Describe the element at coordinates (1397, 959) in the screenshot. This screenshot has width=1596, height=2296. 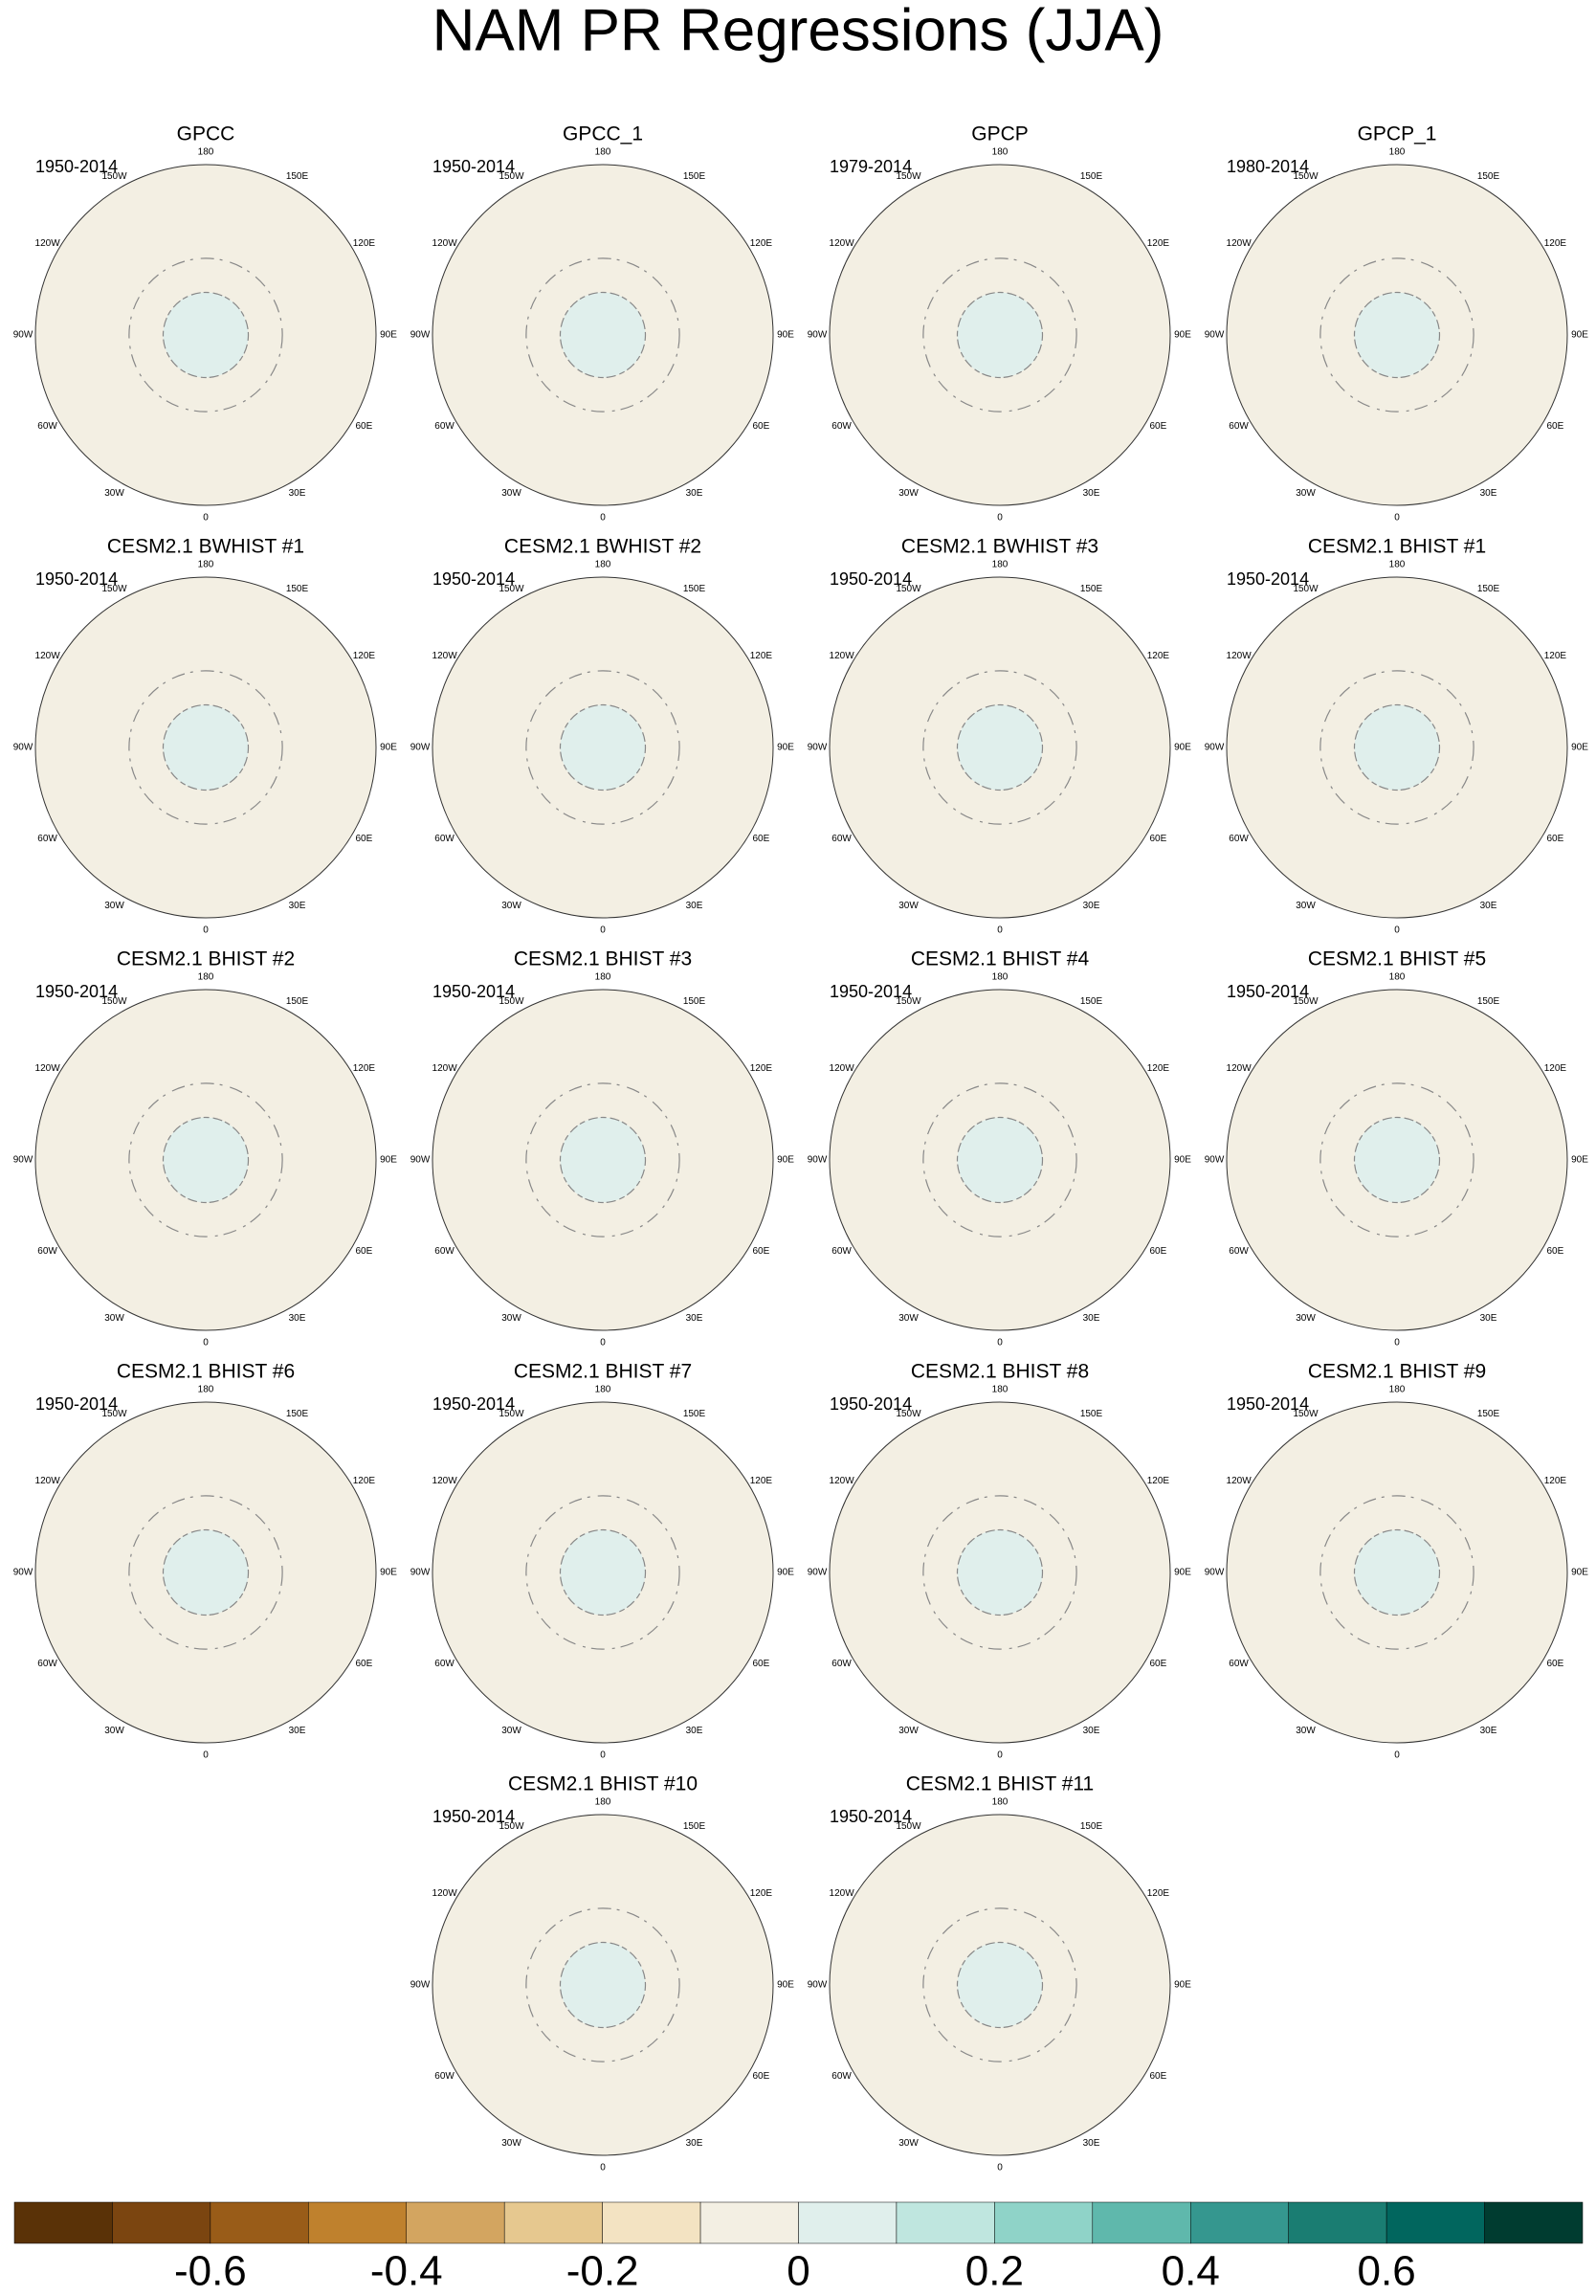
I see `panel-title: CESM2.1 BHIST #5` at that location.